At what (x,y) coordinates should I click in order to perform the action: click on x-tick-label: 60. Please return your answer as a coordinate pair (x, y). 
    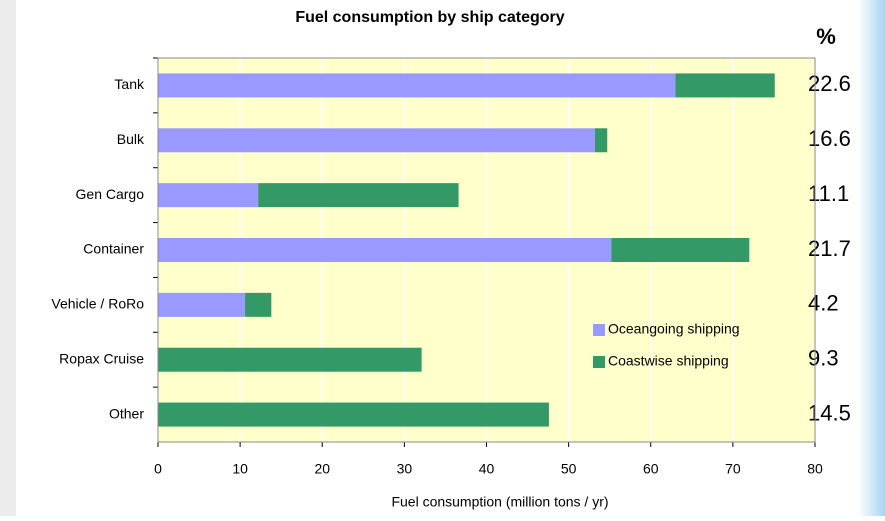
    Looking at the image, I should click on (651, 469).